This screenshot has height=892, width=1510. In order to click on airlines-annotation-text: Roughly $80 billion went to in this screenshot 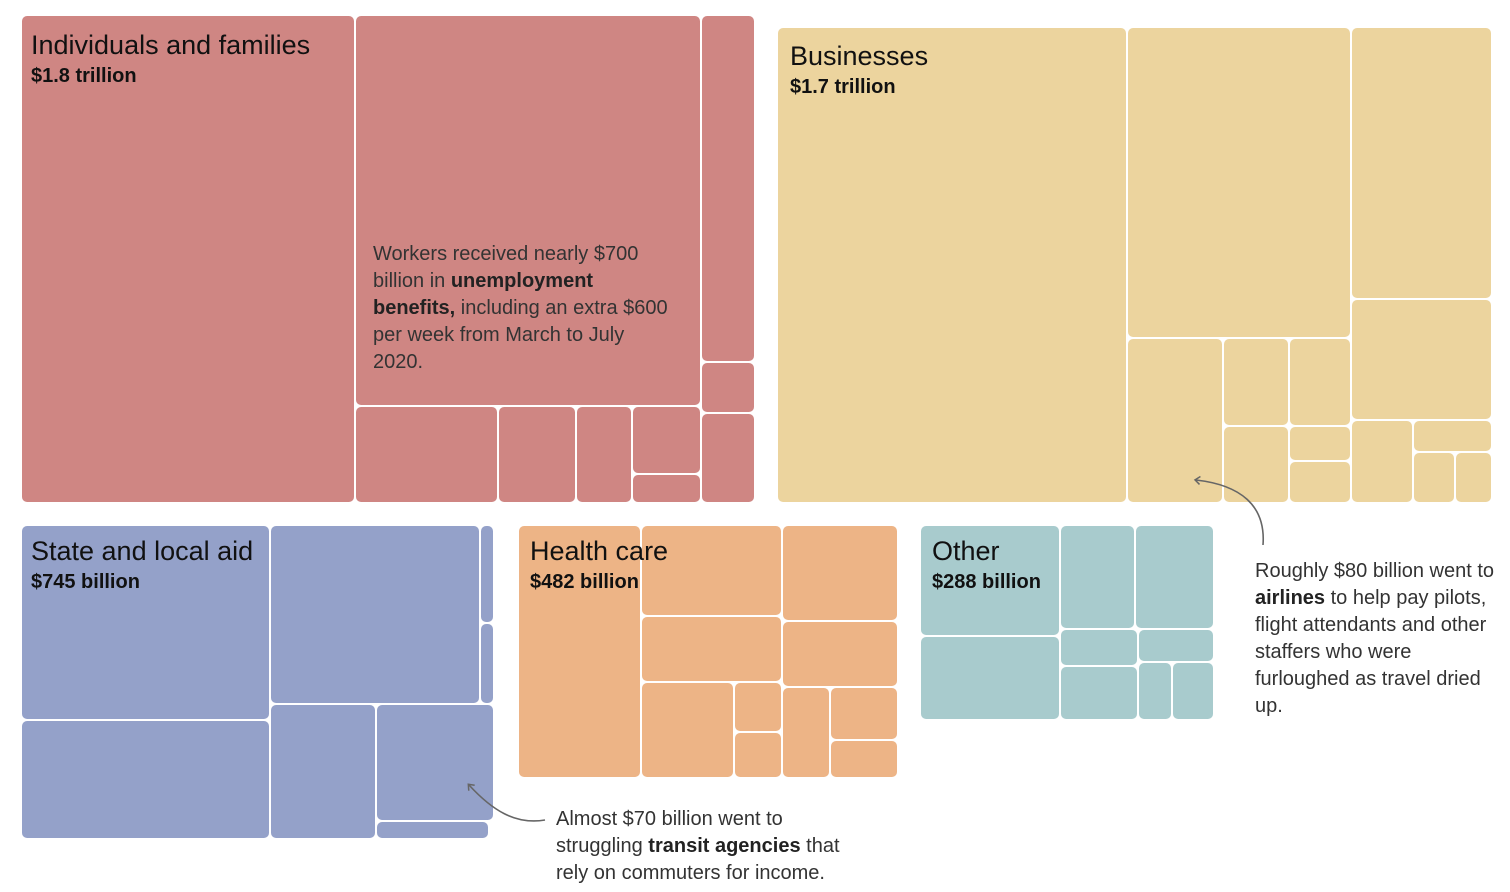, I will do `click(1375, 571)`.